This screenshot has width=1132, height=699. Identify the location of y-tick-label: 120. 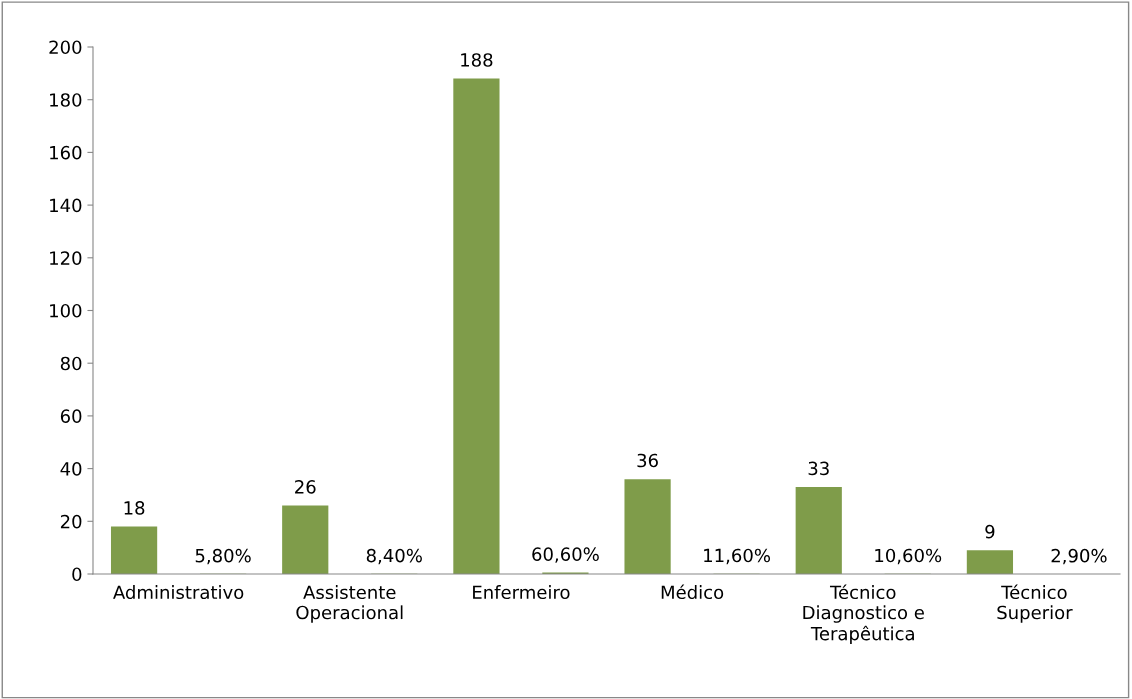
(66, 258).